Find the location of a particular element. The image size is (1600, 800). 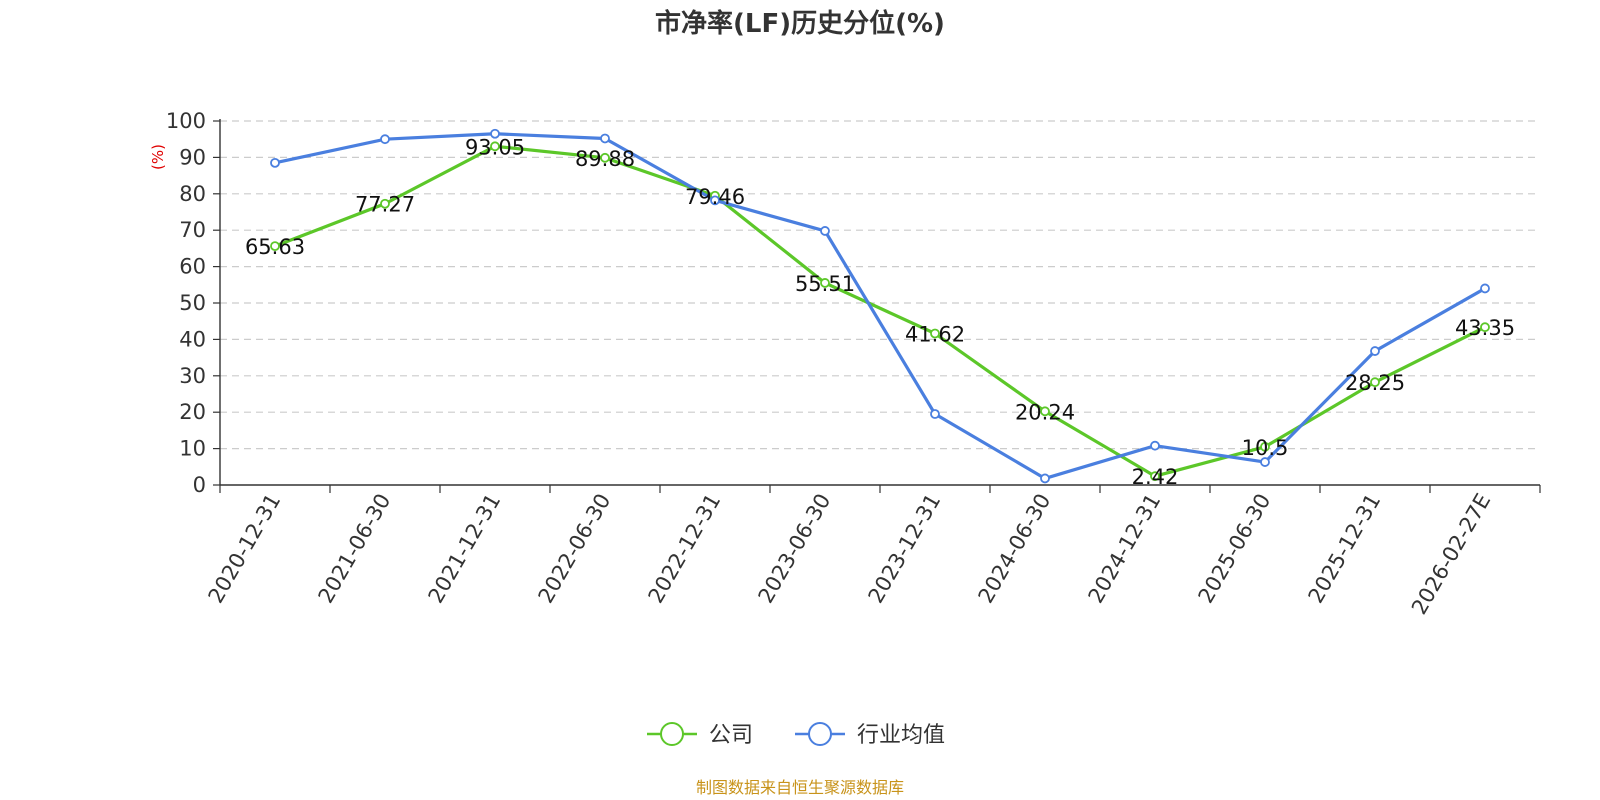

y-tick-label: 60 is located at coordinates (192, 267).